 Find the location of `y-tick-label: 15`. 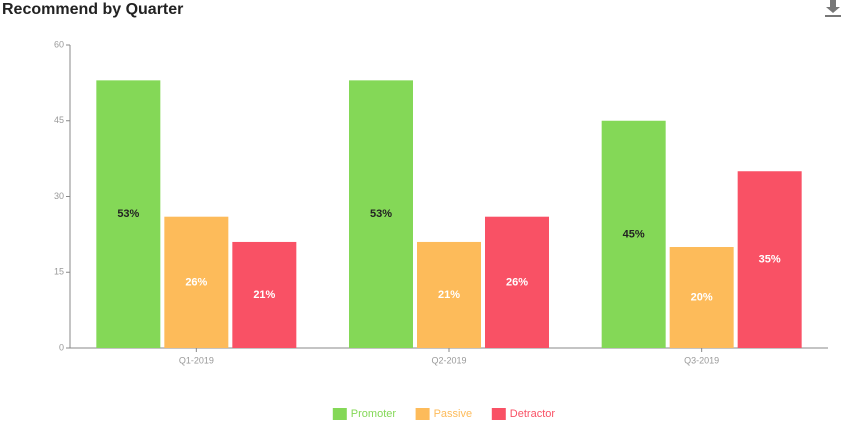

y-tick-label: 15 is located at coordinates (59, 272).